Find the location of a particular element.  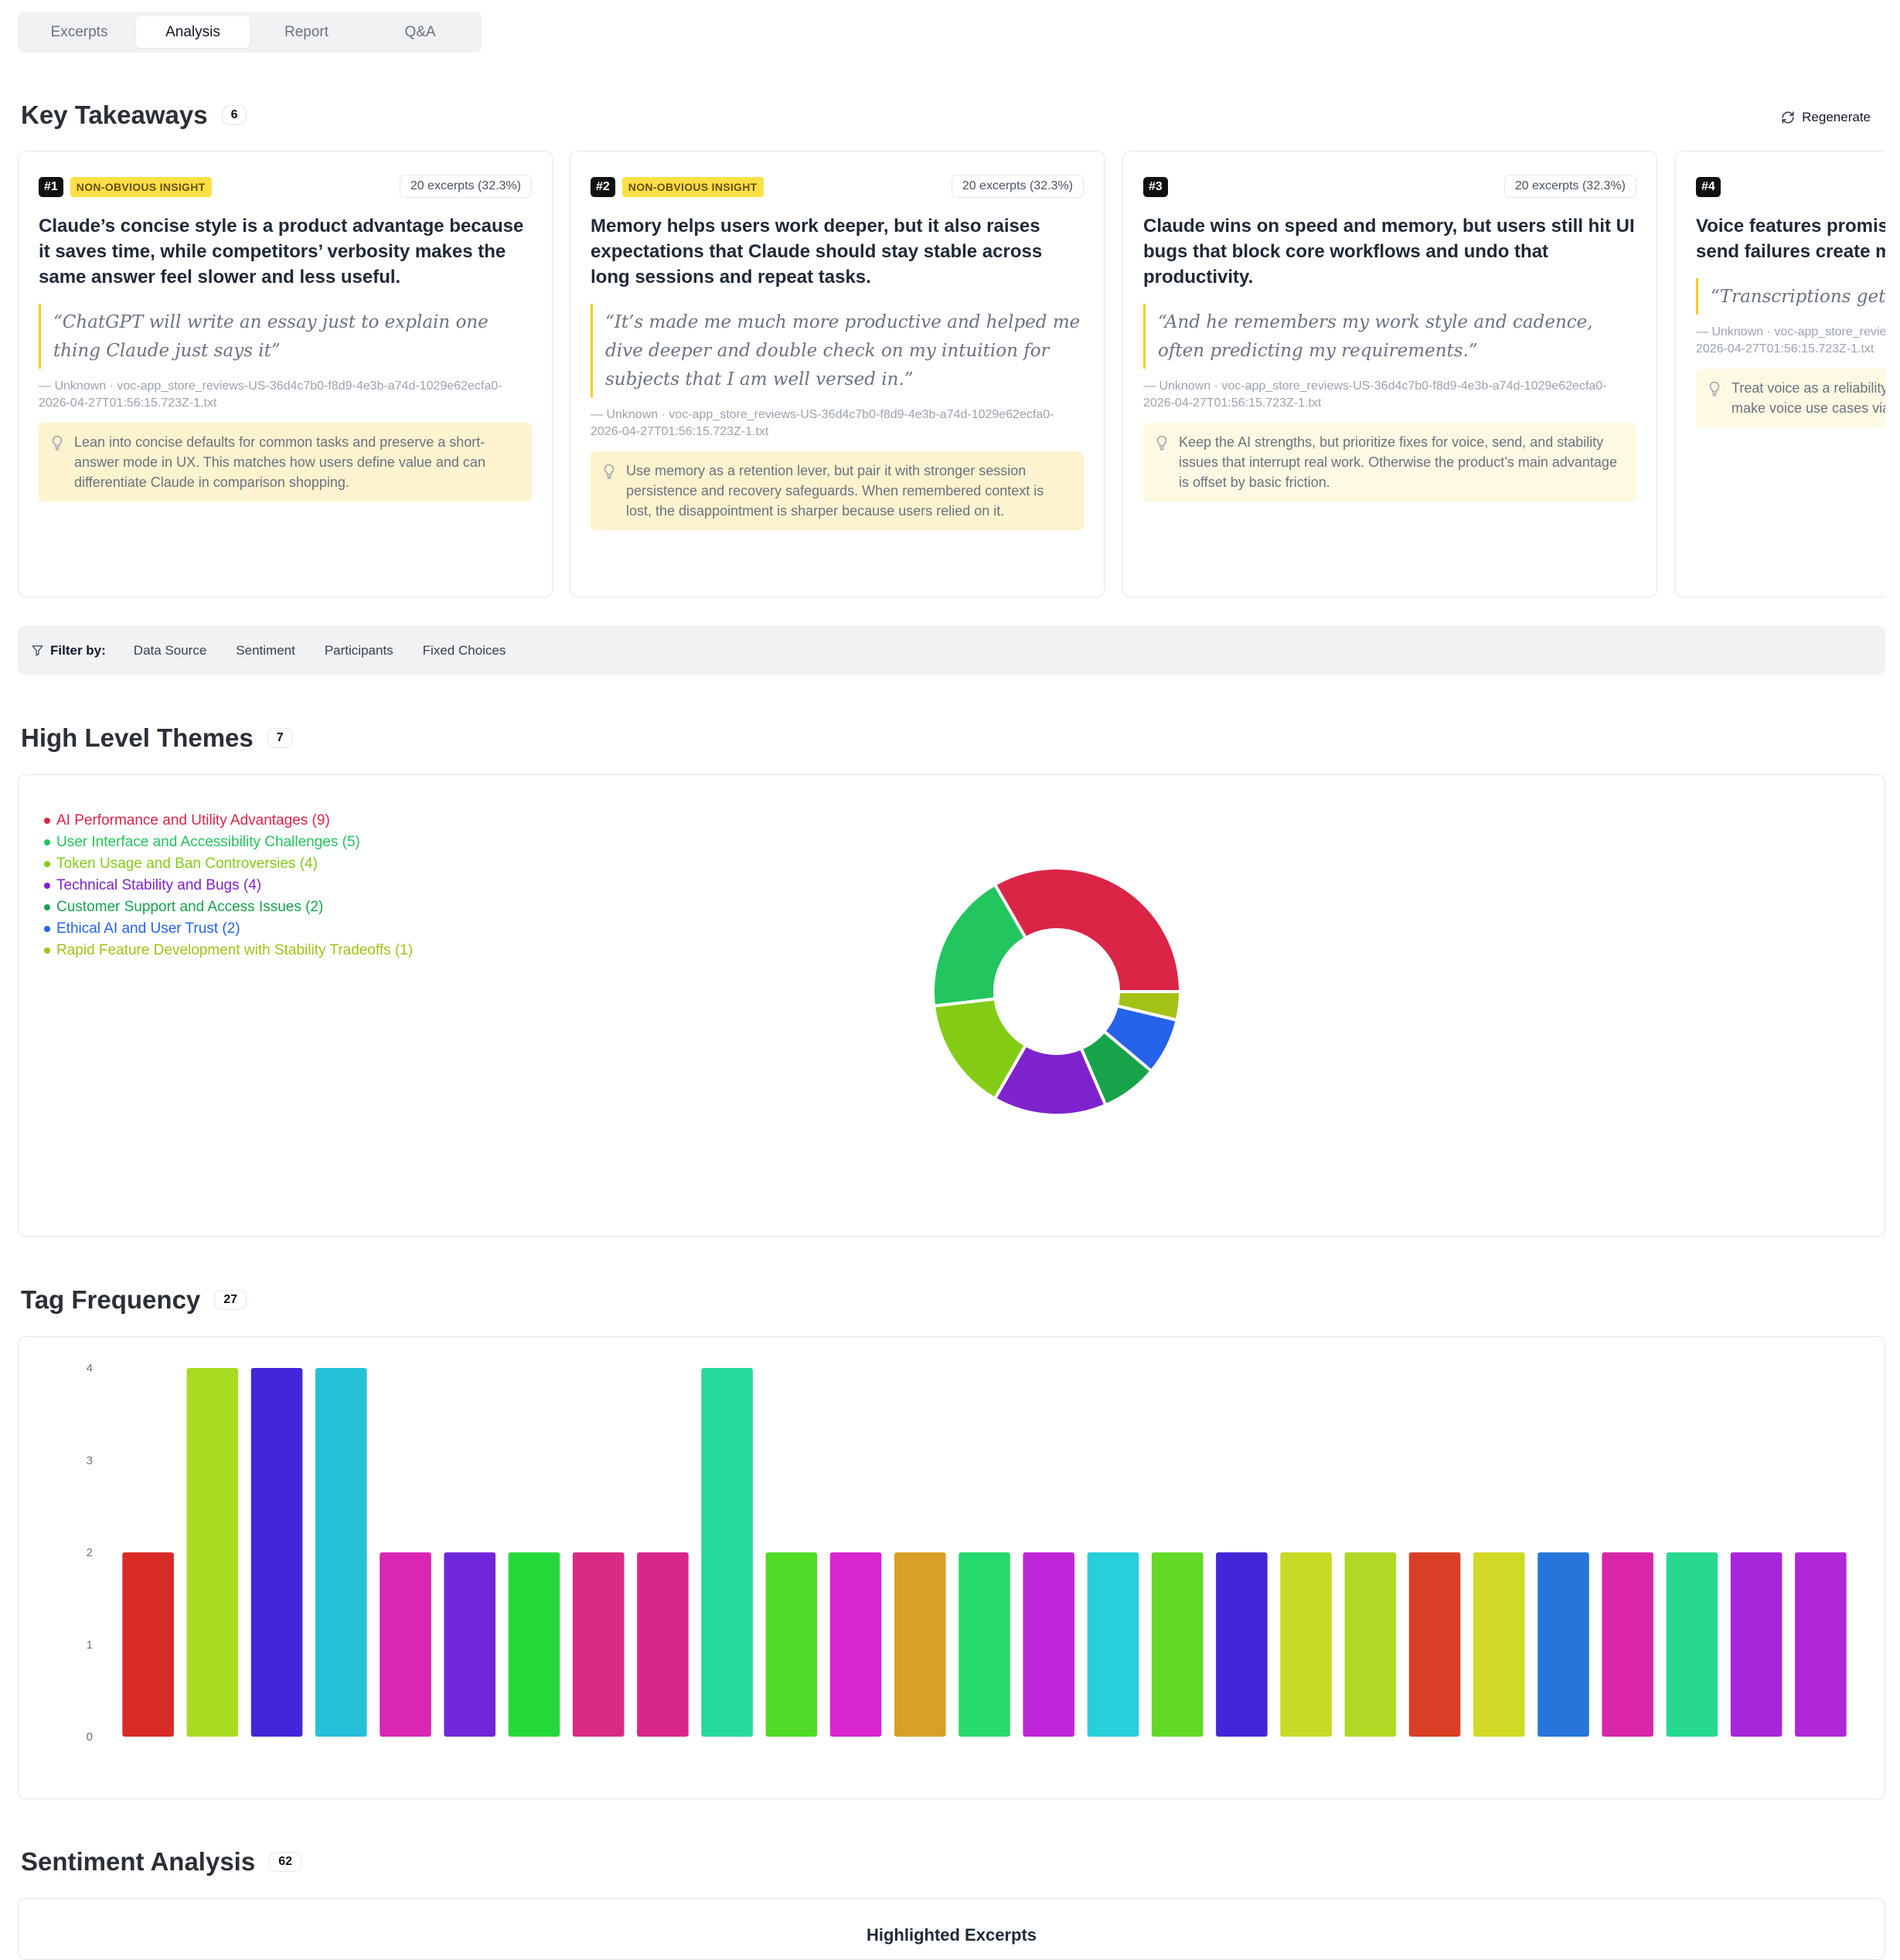

legend-item: Token Usage and Ban Controversies (4) is located at coordinates (228, 864).